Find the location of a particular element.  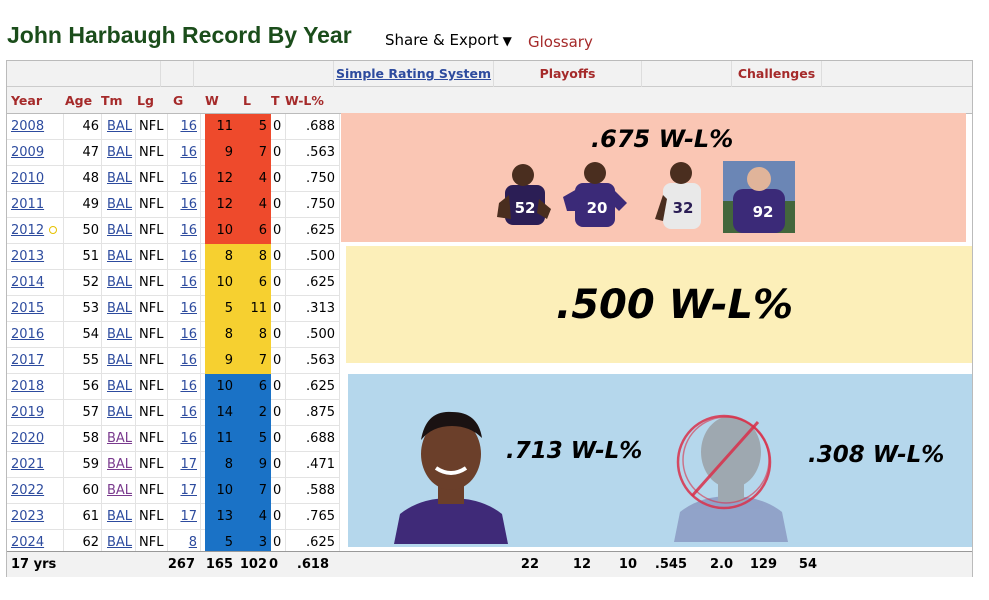

col-header-l: L is located at coordinates (247, 100).